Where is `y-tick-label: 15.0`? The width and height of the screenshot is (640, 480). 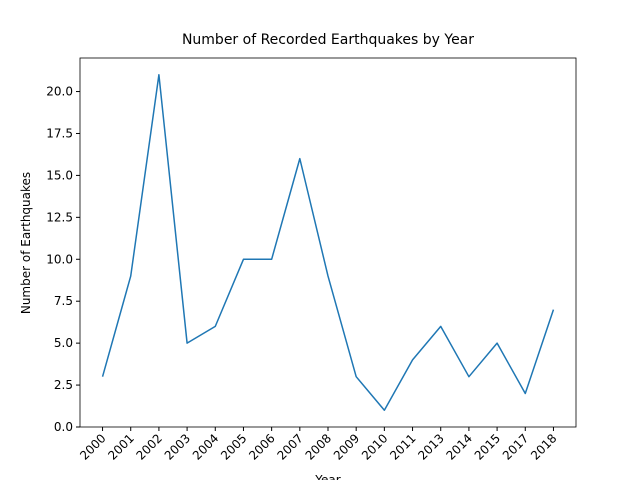
y-tick-label: 15.0 is located at coordinates (59, 175).